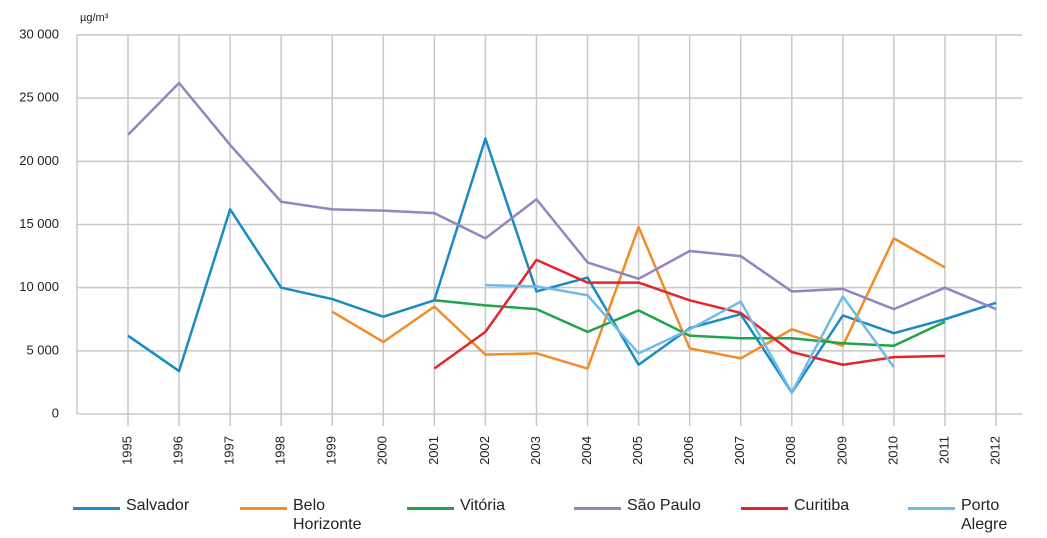 Image resolution: width=1047 pixels, height=538 pixels. What do you see at coordinates (229, 450) in the screenshot?
I see `x-tick-label: 1997` at bounding box center [229, 450].